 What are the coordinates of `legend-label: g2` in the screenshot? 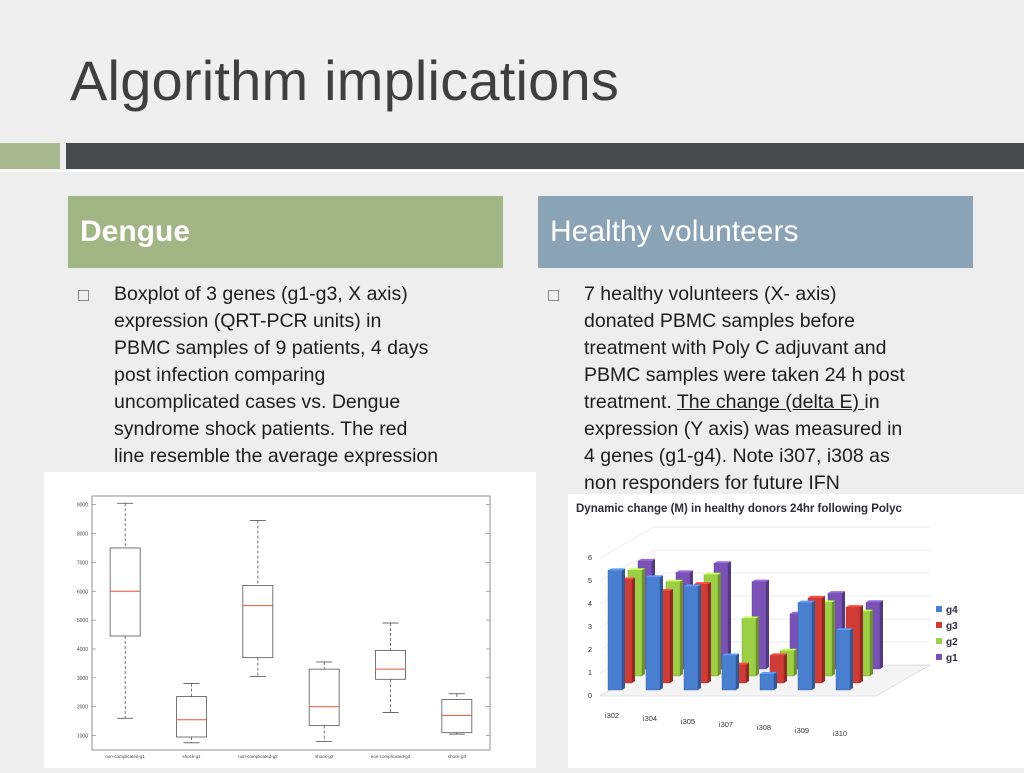 It's located at (952, 642).